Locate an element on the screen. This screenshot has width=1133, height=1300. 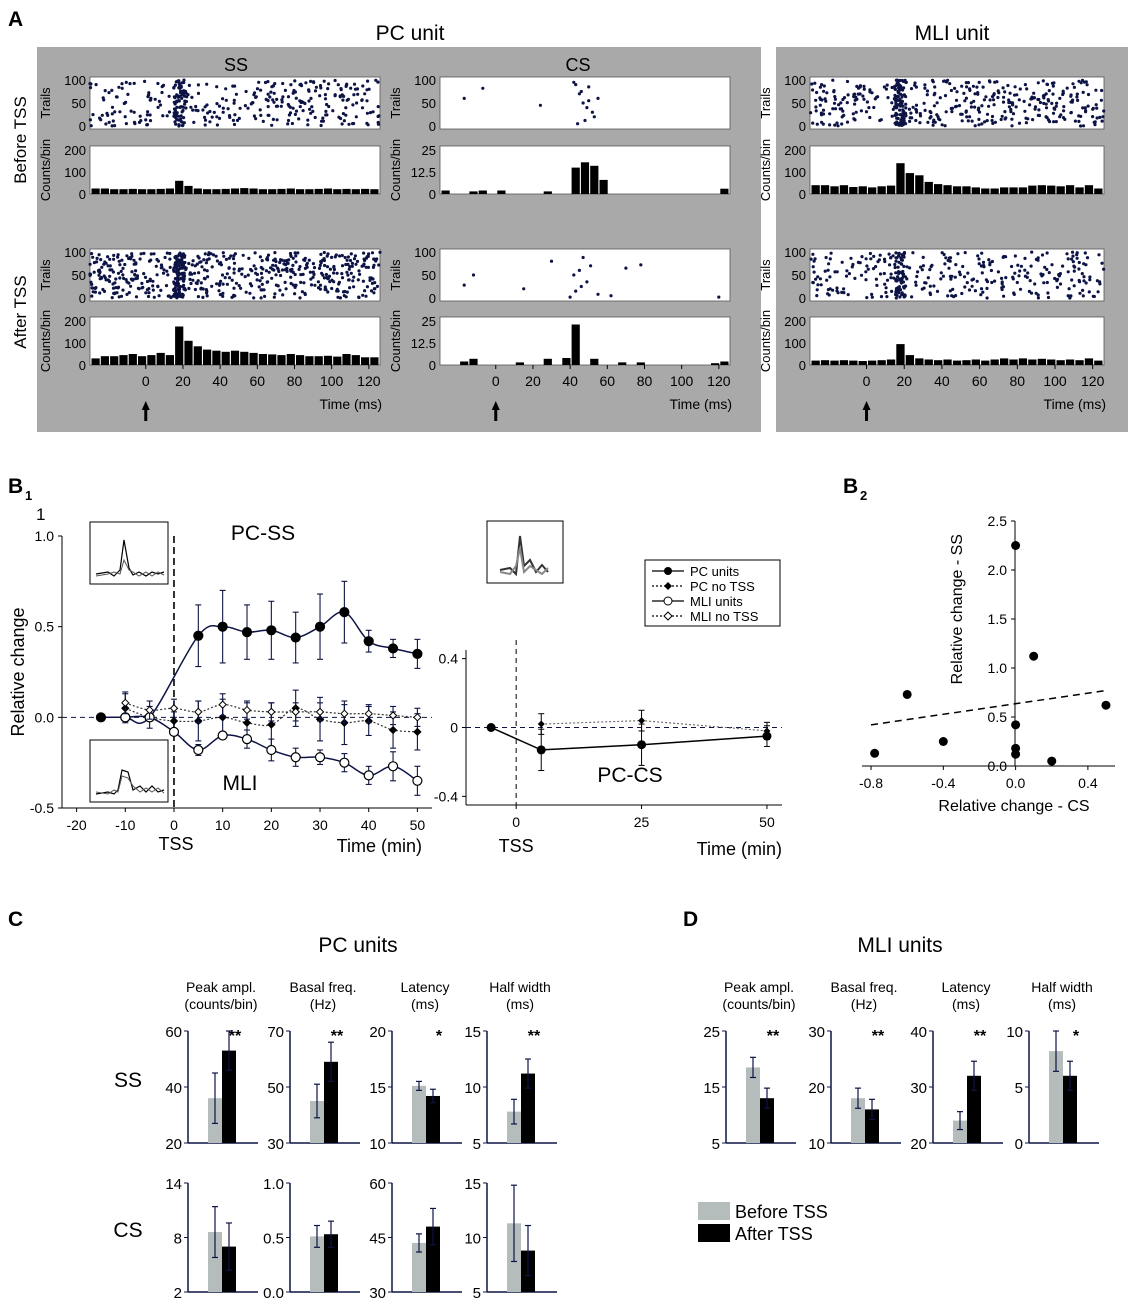
before-tss-bar is located at coordinates (753, 1105).